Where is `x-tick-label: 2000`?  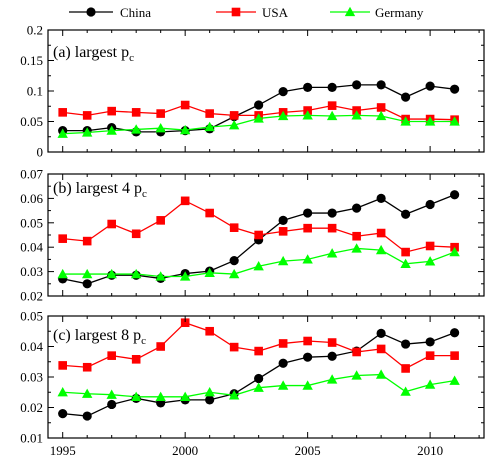
x-tick-label: 2000 is located at coordinates (185, 449).